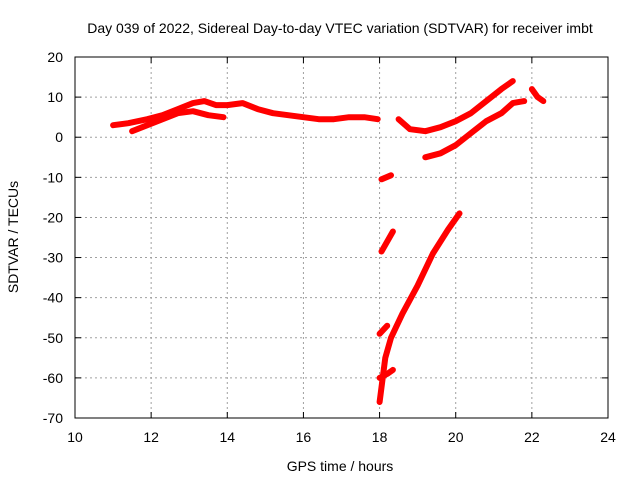 This screenshot has width=640, height=480. I want to click on y-axis-label: SDTVAR / TECUs, so click(13, 237).